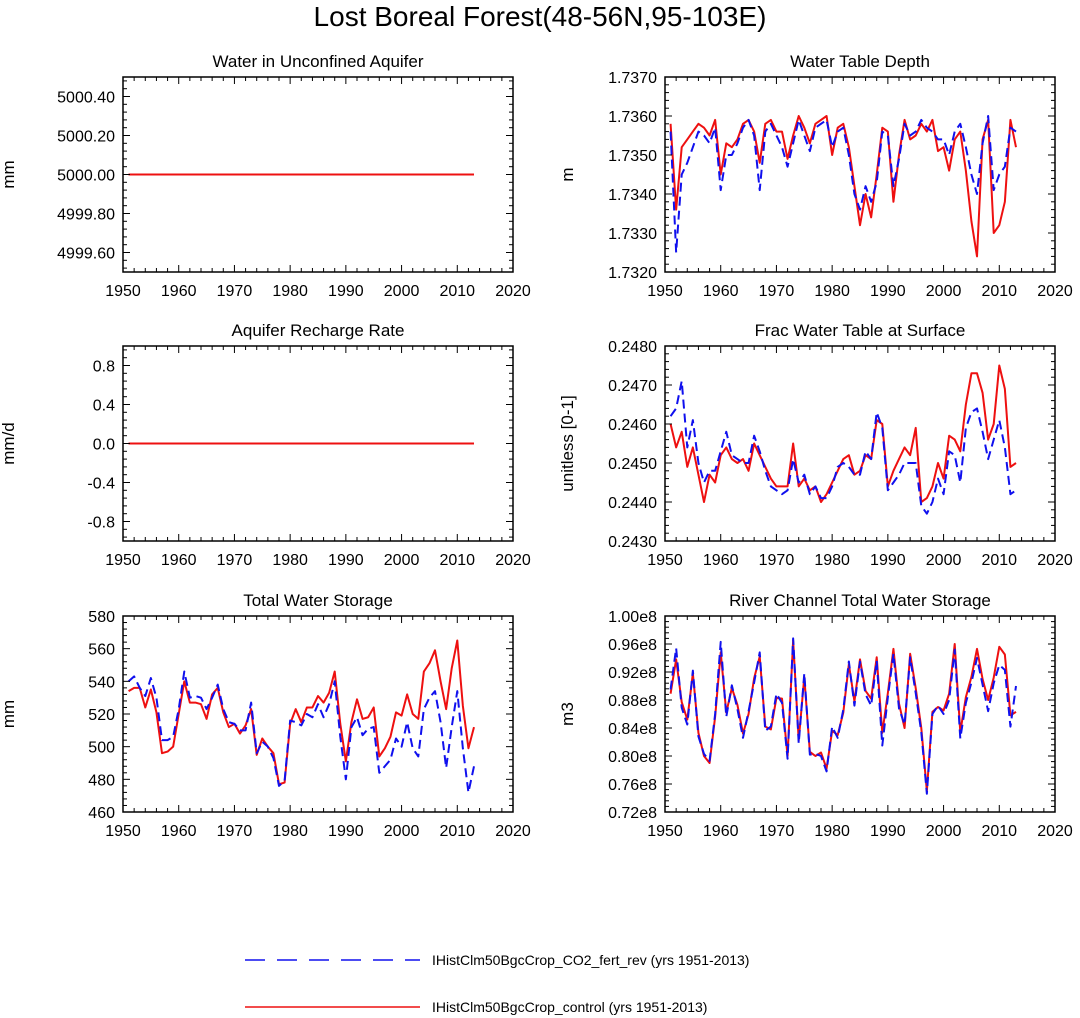 The width and height of the screenshot is (1080, 1018). Describe the element at coordinates (632, 464) in the screenshot. I see `y-tick-label: 0.2450` at that location.